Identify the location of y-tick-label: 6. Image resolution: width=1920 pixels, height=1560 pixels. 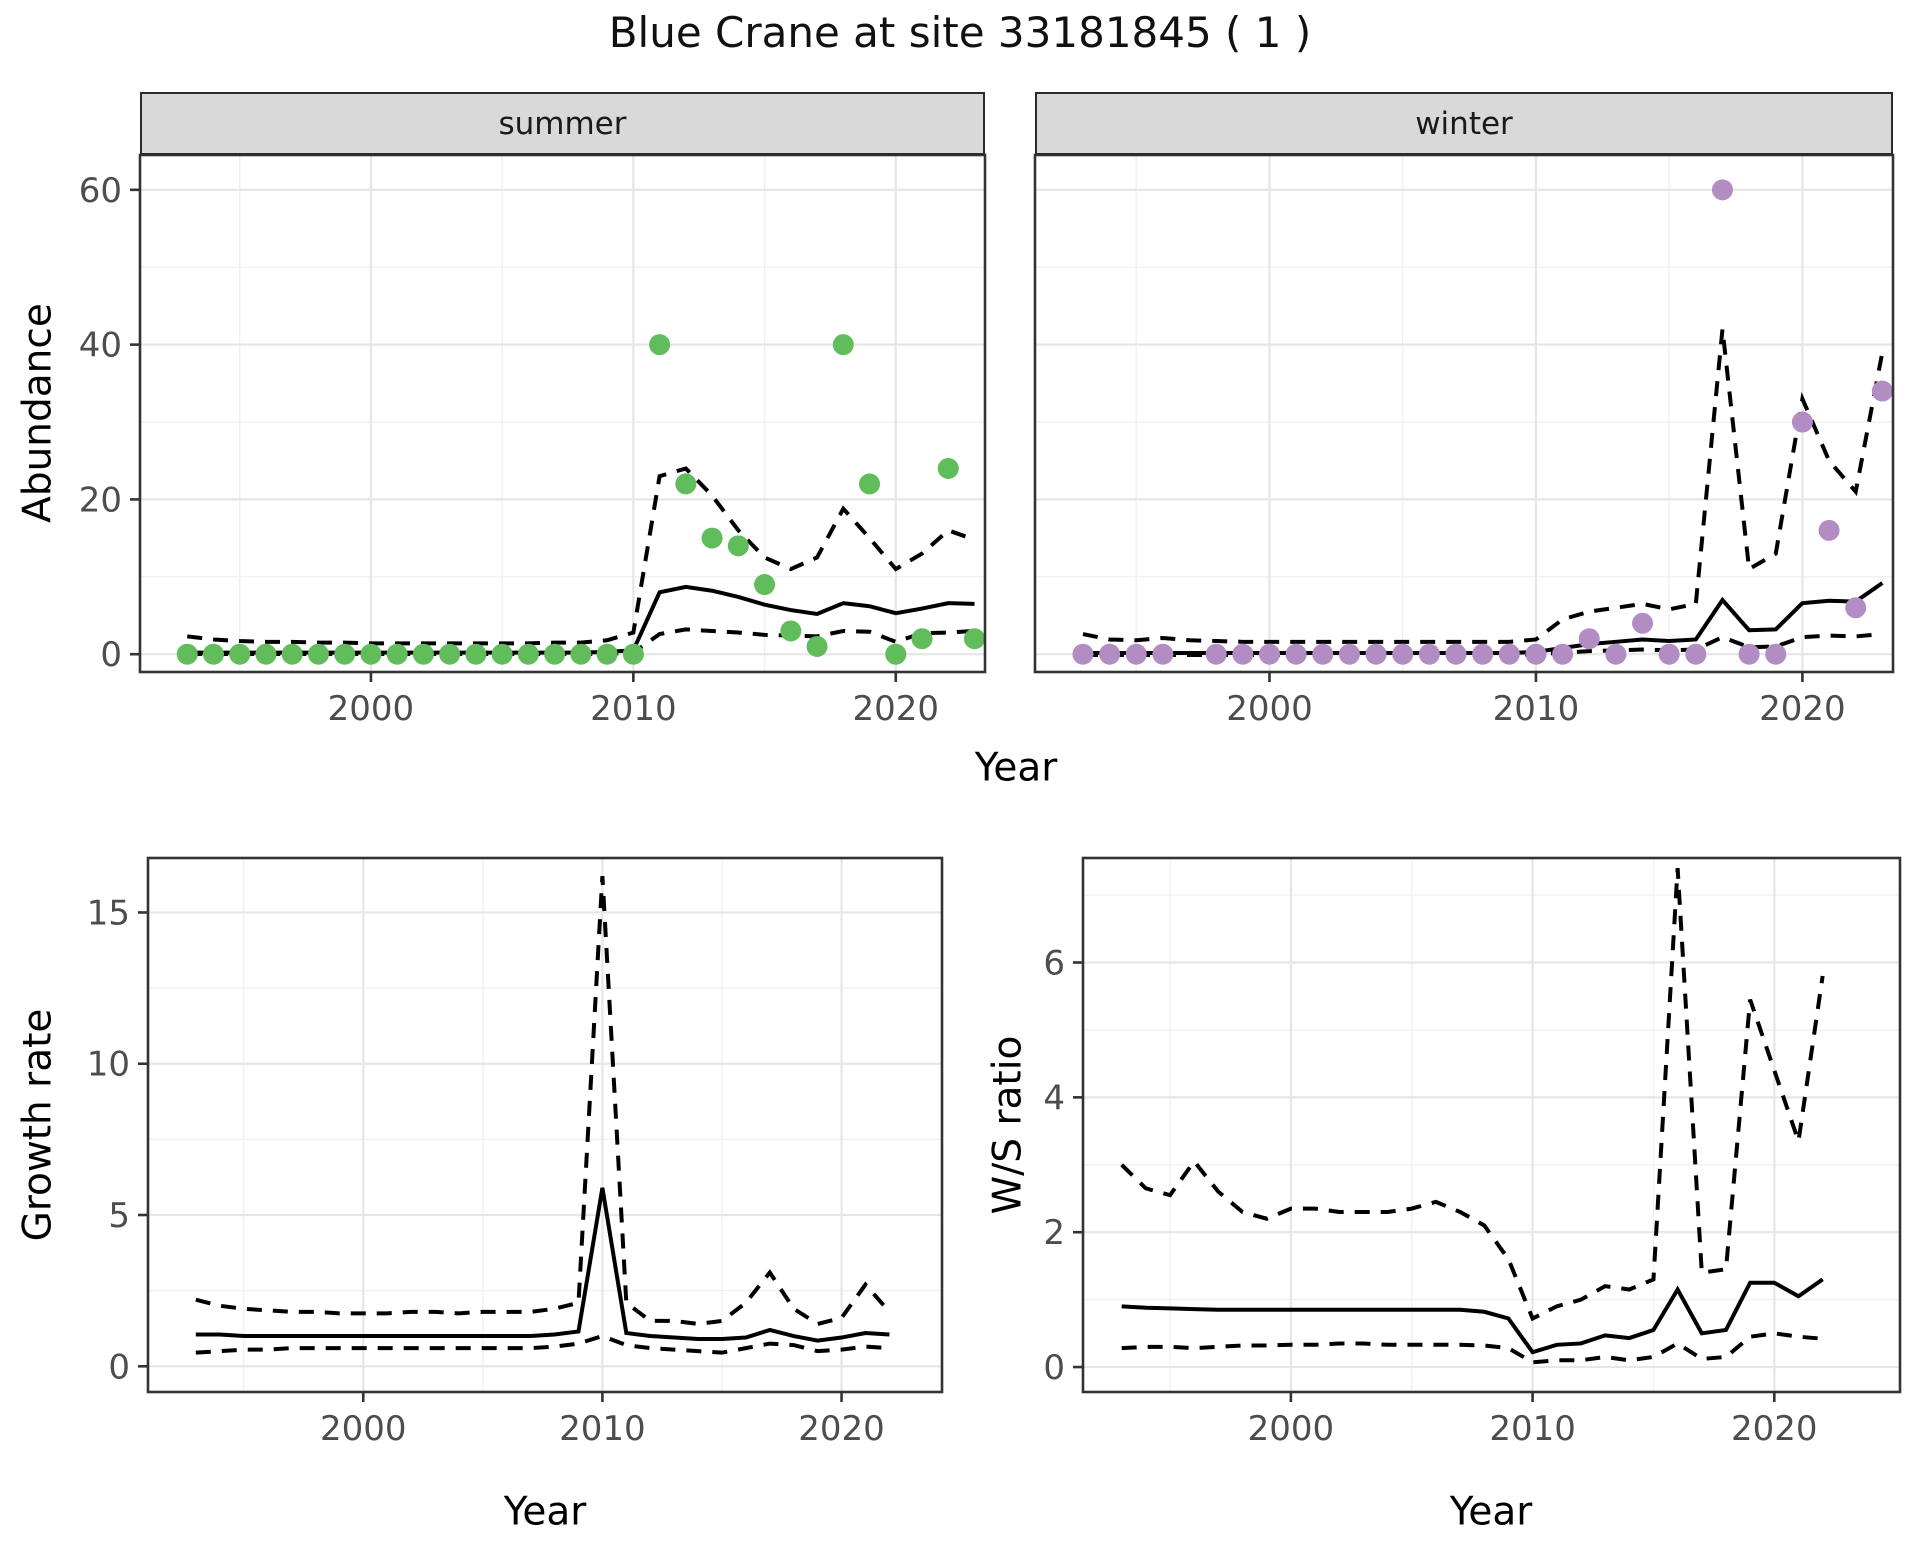
(1054, 964).